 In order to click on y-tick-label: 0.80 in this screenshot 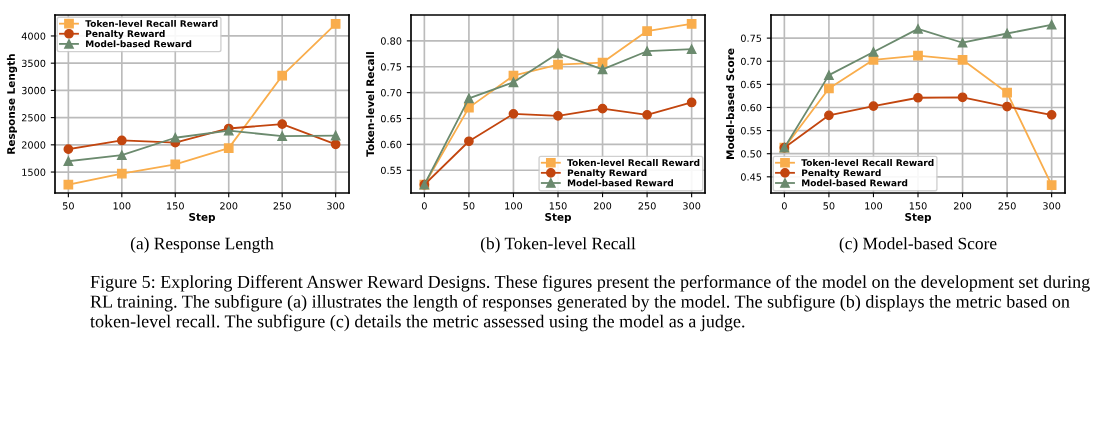, I will do `click(391, 41)`.